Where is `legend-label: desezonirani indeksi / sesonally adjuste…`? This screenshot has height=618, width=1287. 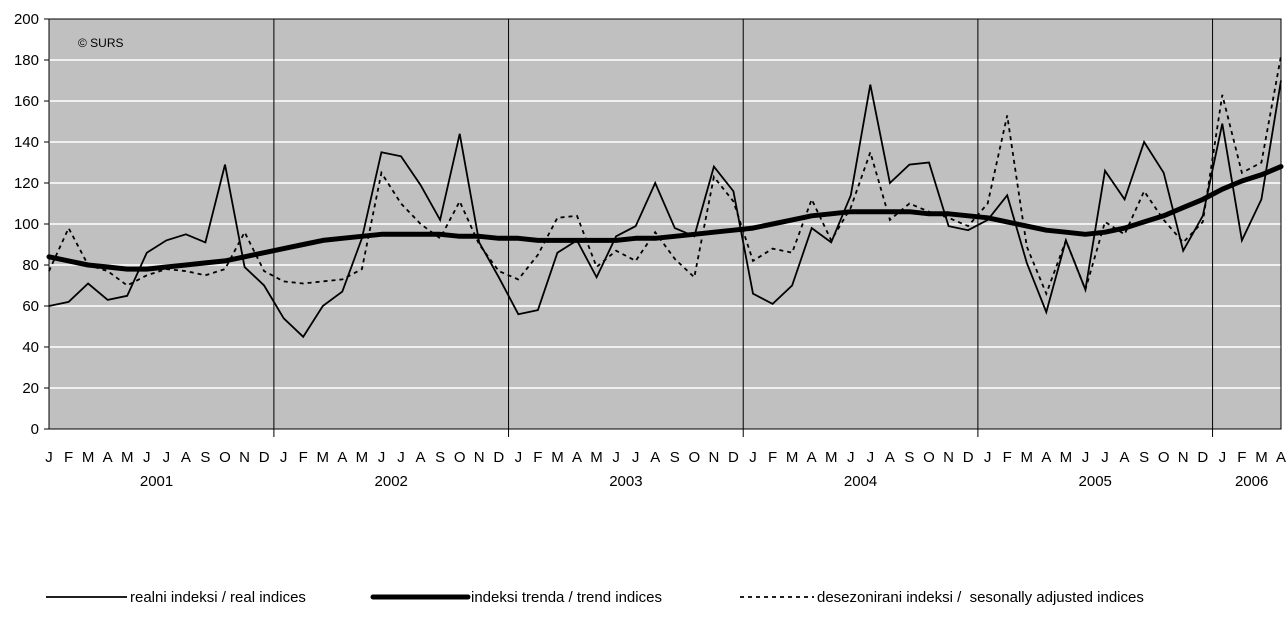 legend-label: desezonirani indeksi / sesonally adjuste… is located at coordinates (980, 597).